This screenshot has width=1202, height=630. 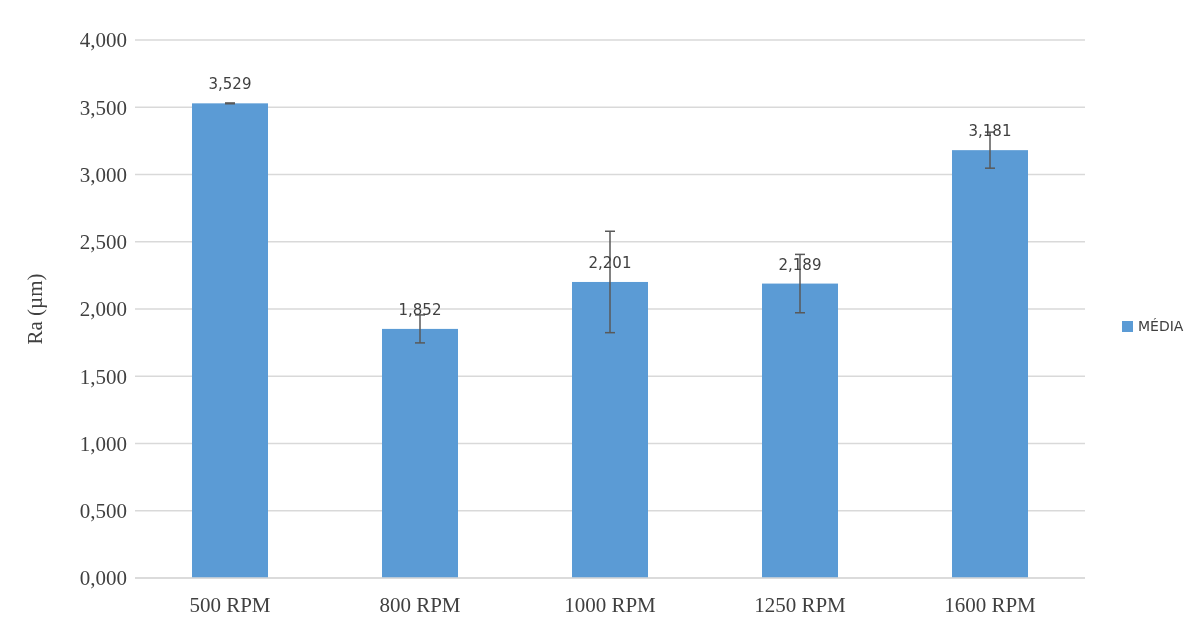 What do you see at coordinates (35, 309) in the screenshot?
I see `y-axis-title: Ra (µm)` at bounding box center [35, 309].